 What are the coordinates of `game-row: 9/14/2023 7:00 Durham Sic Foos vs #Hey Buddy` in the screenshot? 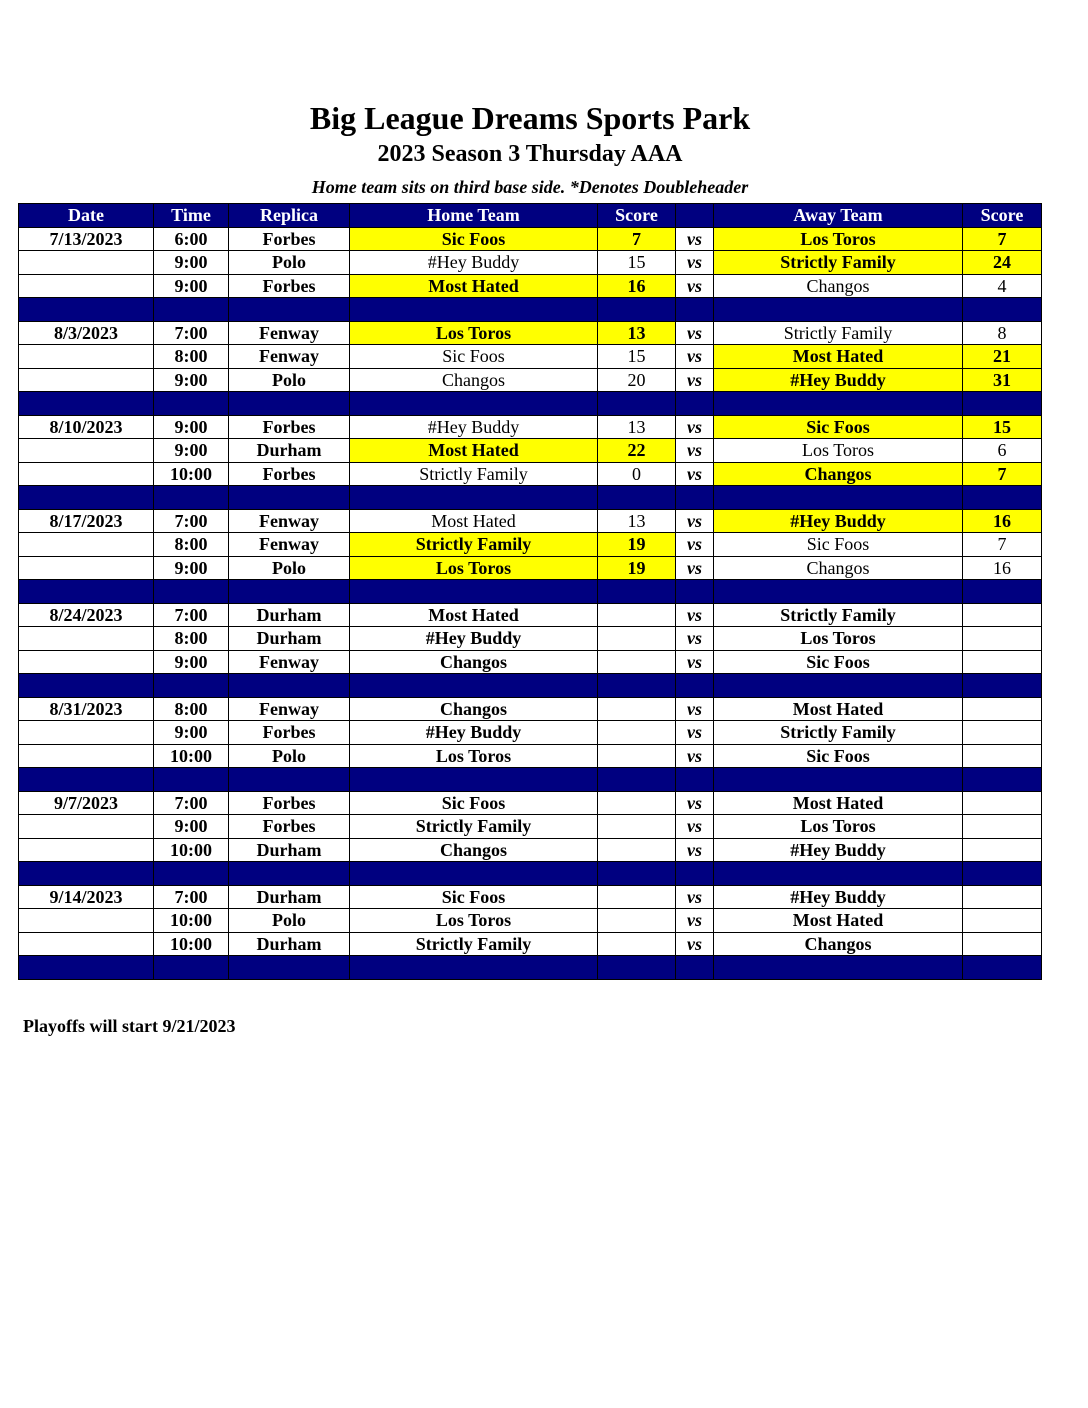 It's located at (530, 896).